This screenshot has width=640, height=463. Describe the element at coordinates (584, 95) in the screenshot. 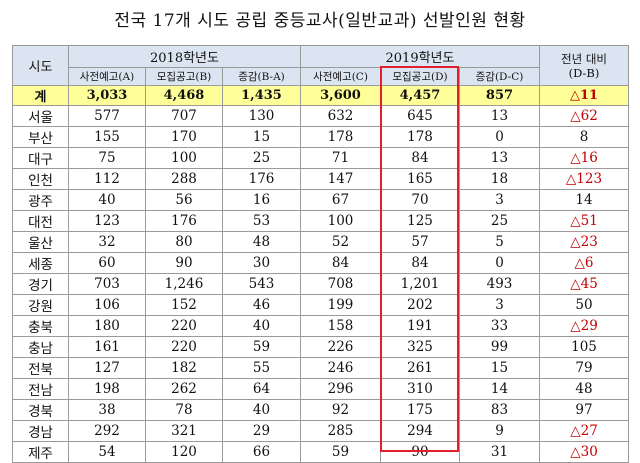

I see `total-diff: △11` at that location.